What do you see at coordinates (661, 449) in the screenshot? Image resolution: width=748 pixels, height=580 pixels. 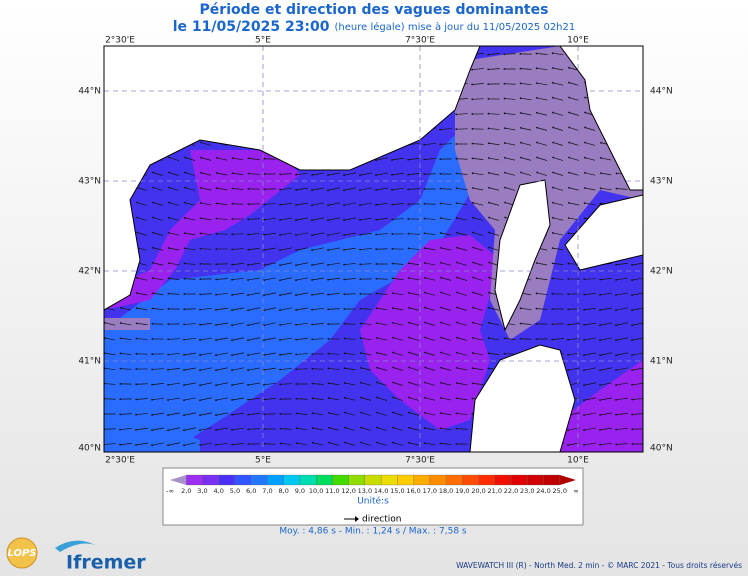 I see `lat-label: 40°N` at bounding box center [661, 449].